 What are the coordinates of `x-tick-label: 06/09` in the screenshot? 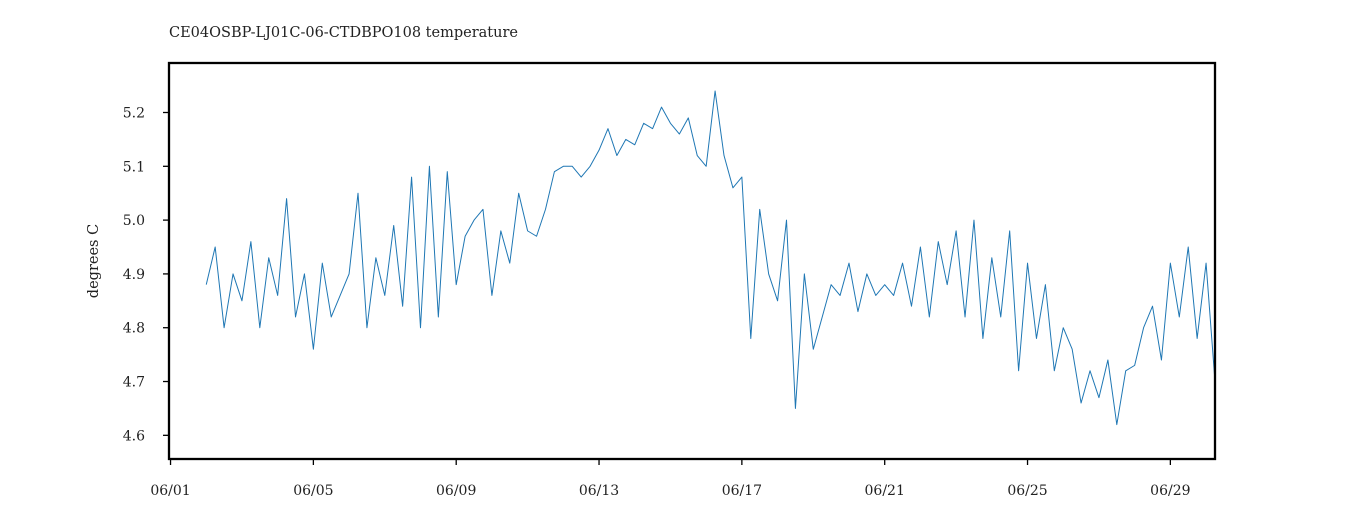 It's located at (456, 491).